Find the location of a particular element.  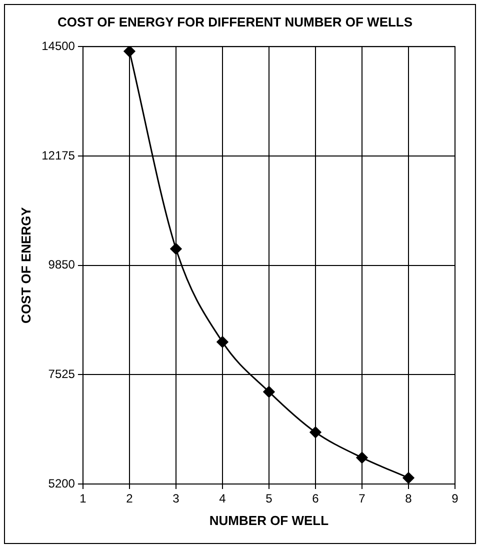

x-tick-label: 6 is located at coordinates (316, 499).